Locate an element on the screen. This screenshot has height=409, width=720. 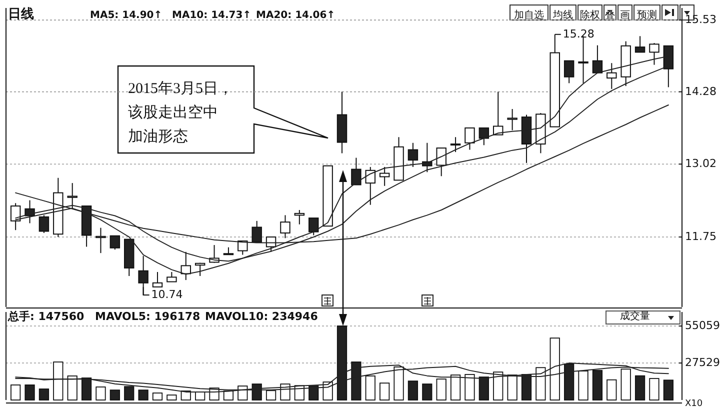
annotation: 2015年3月5日，该股走出空中加油形态 is located at coordinates (180, 112).